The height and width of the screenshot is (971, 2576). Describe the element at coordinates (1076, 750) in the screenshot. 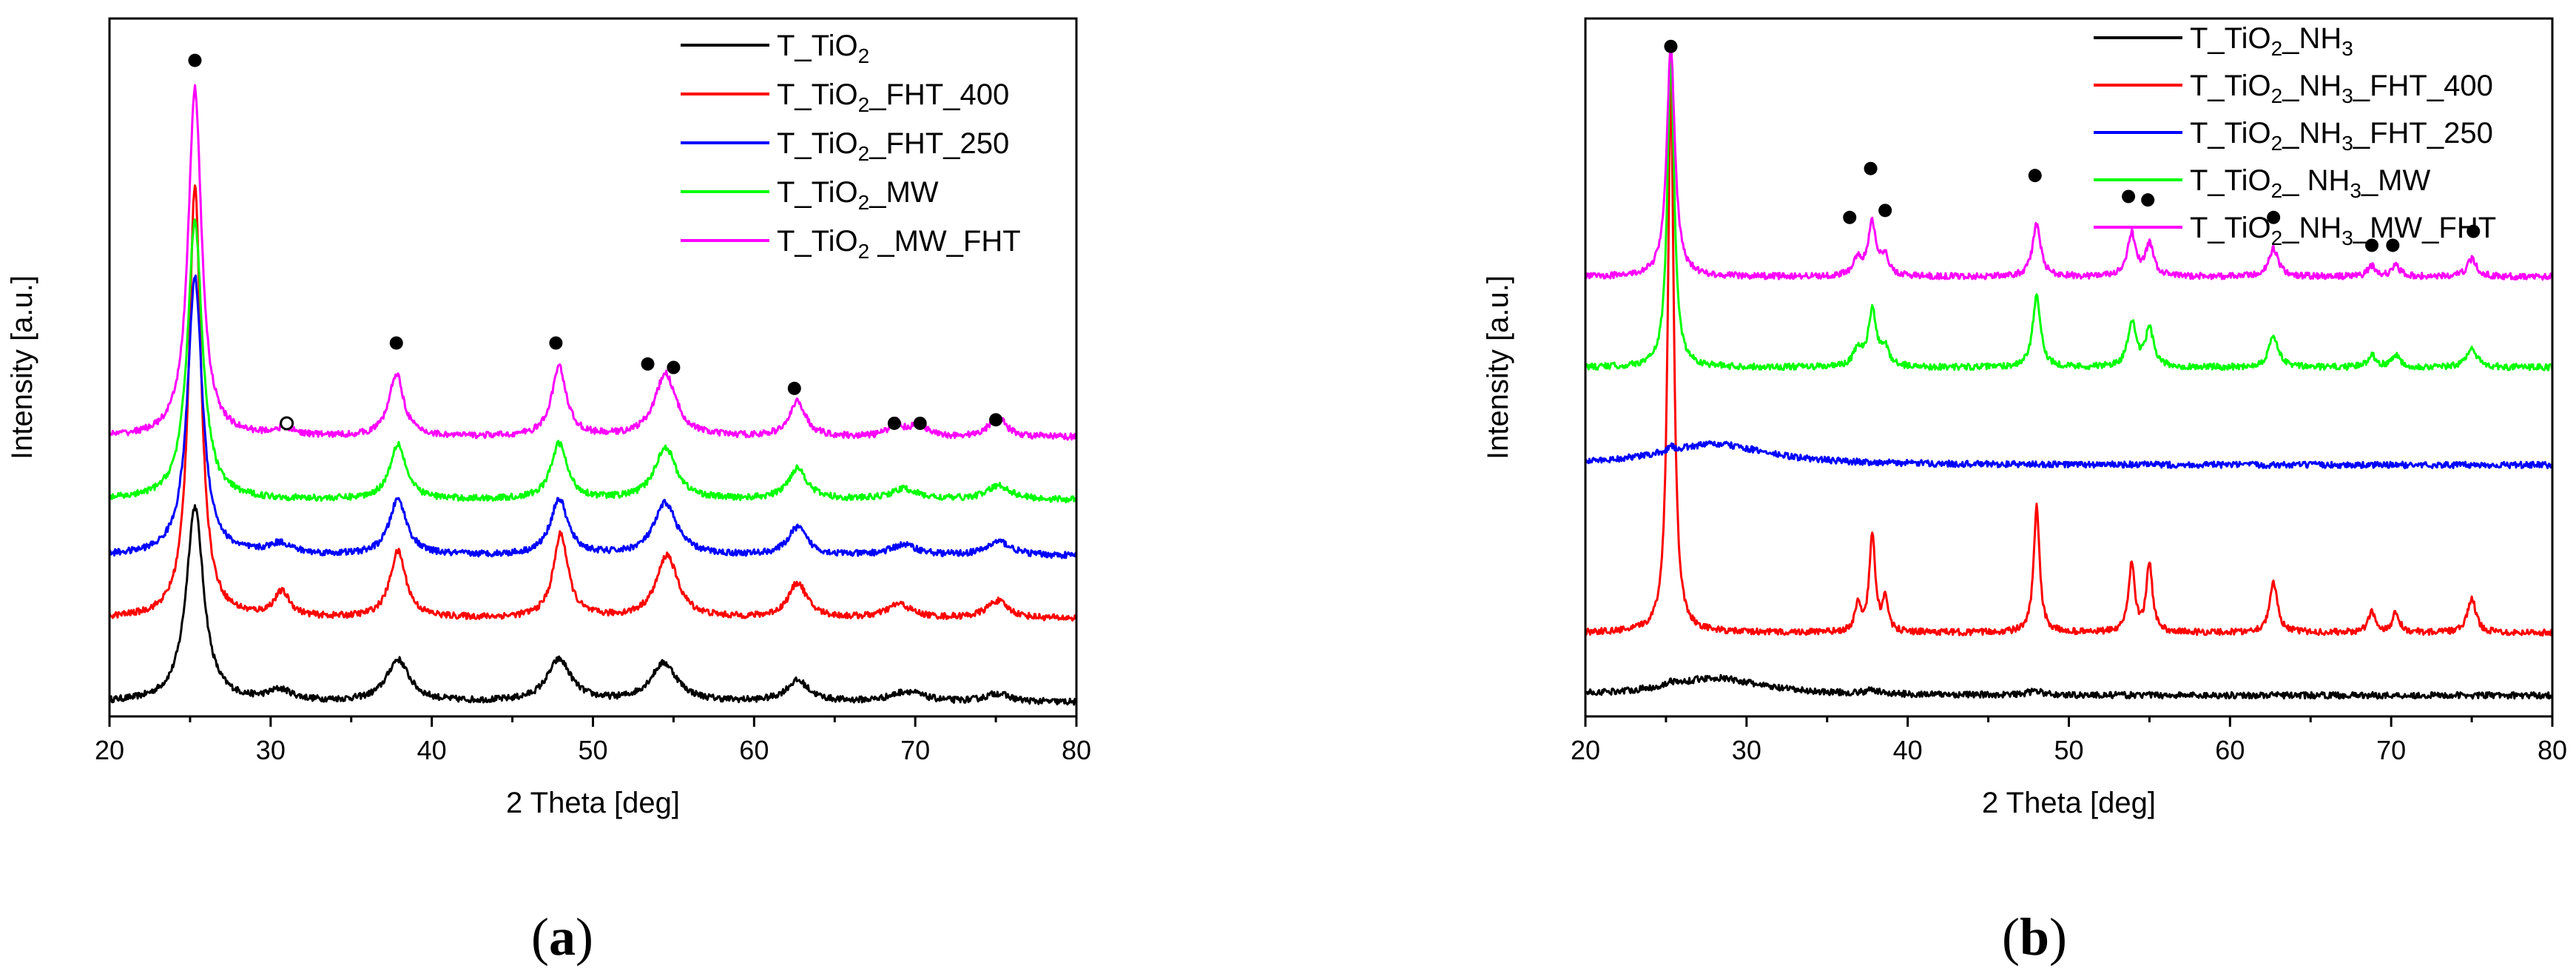

I see `x-tick-label-a-6: 80` at that location.